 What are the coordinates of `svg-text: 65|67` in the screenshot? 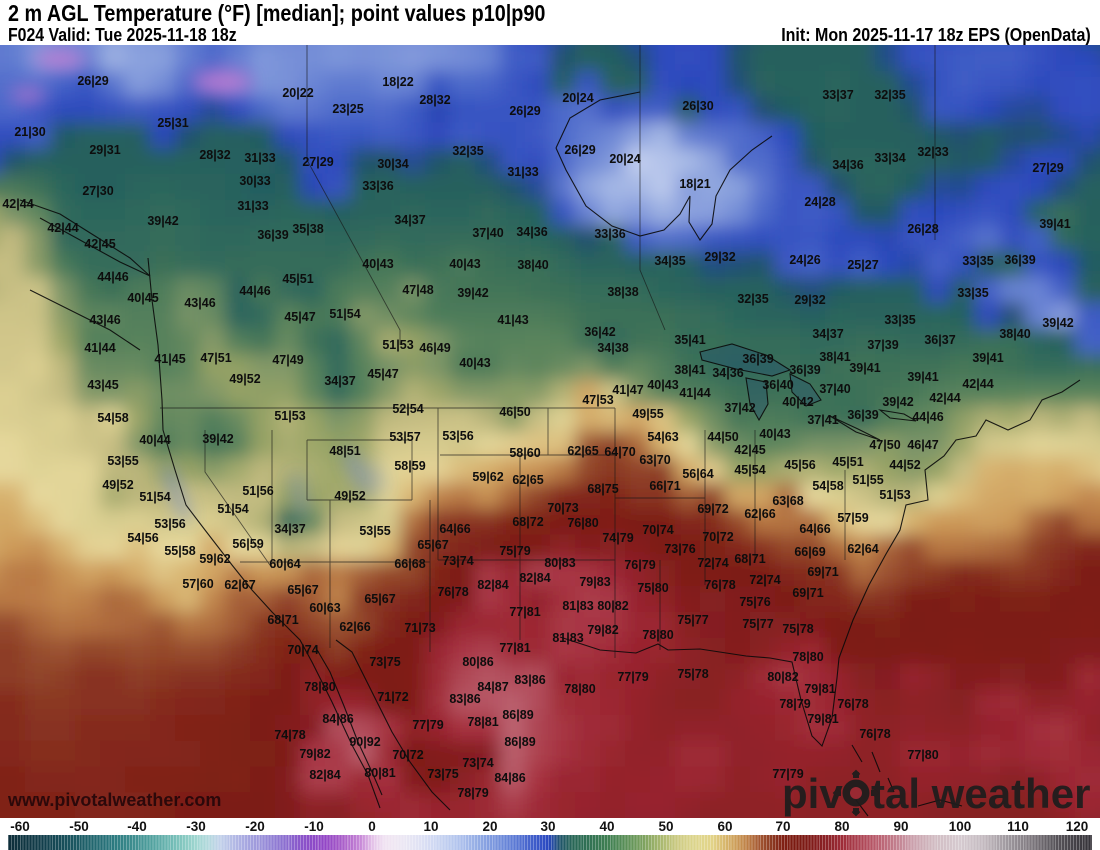 It's located at (302, 590).